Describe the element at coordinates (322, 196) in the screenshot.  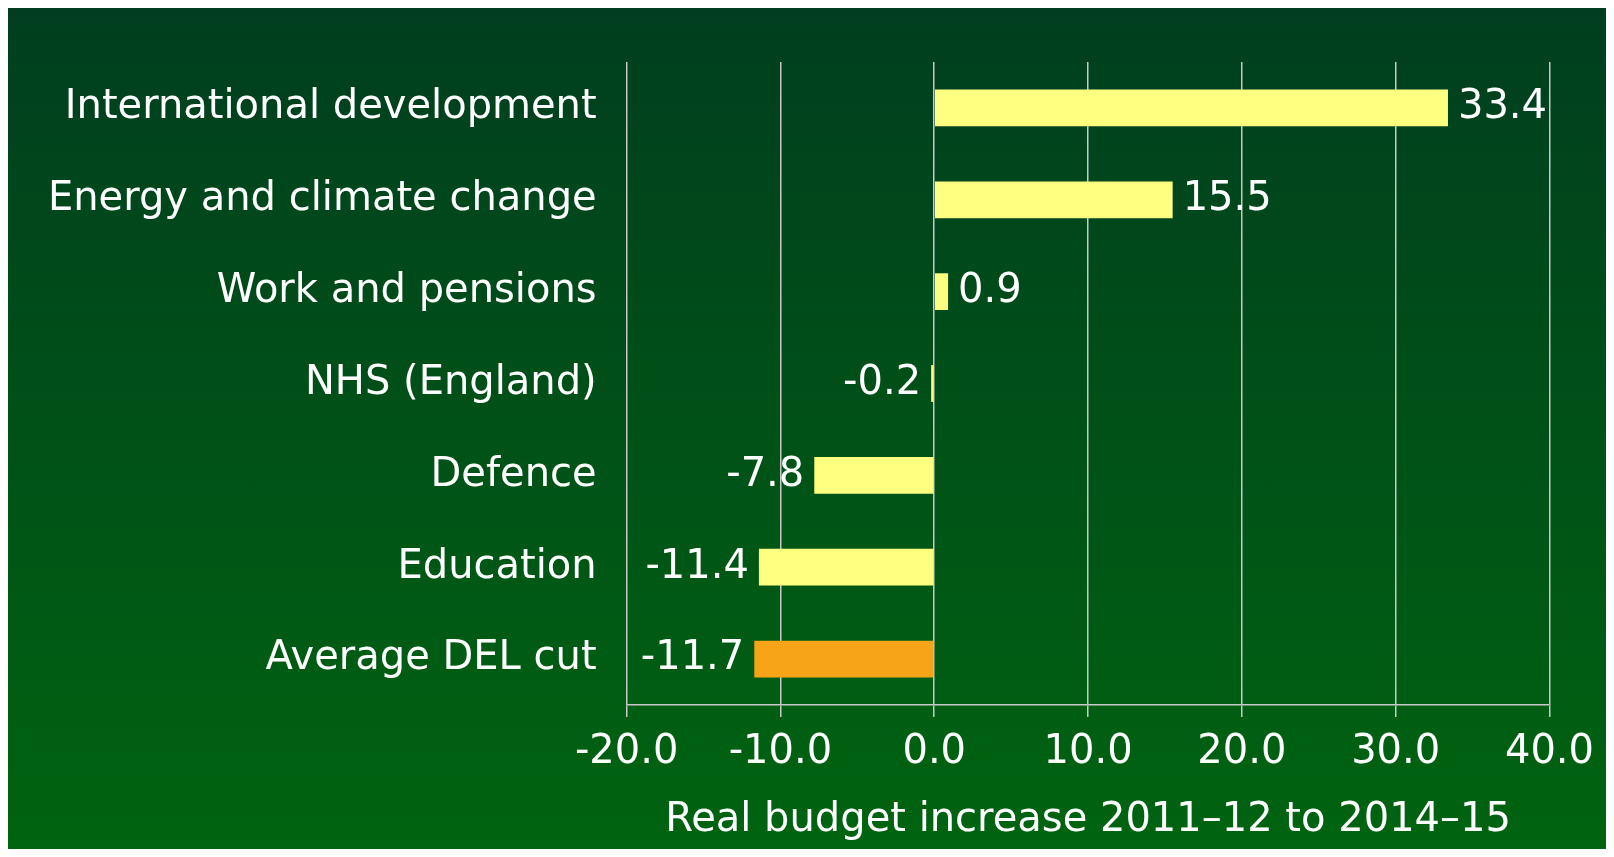
I see `y-tick-label: Energy and climate change` at that location.